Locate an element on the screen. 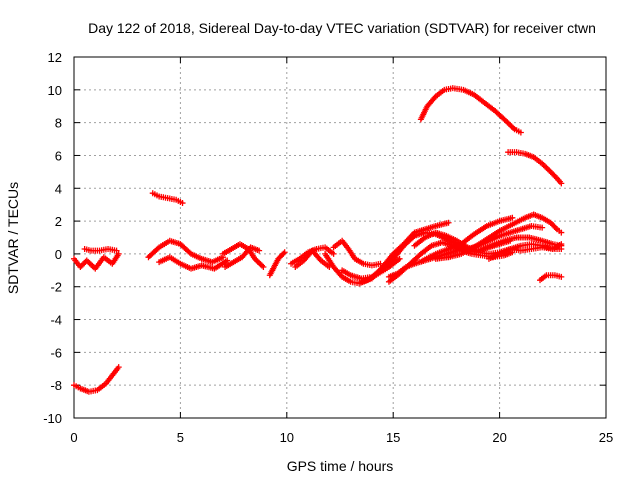 The image size is (640, 480). y-tick-label: 8 is located at coordinates (58, 123).